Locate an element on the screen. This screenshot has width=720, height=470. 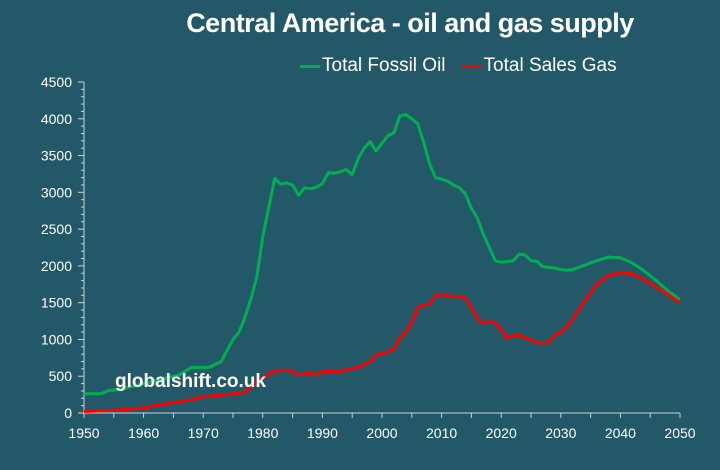
x-tick-label: 1960 is located at coordinates (143, 433).